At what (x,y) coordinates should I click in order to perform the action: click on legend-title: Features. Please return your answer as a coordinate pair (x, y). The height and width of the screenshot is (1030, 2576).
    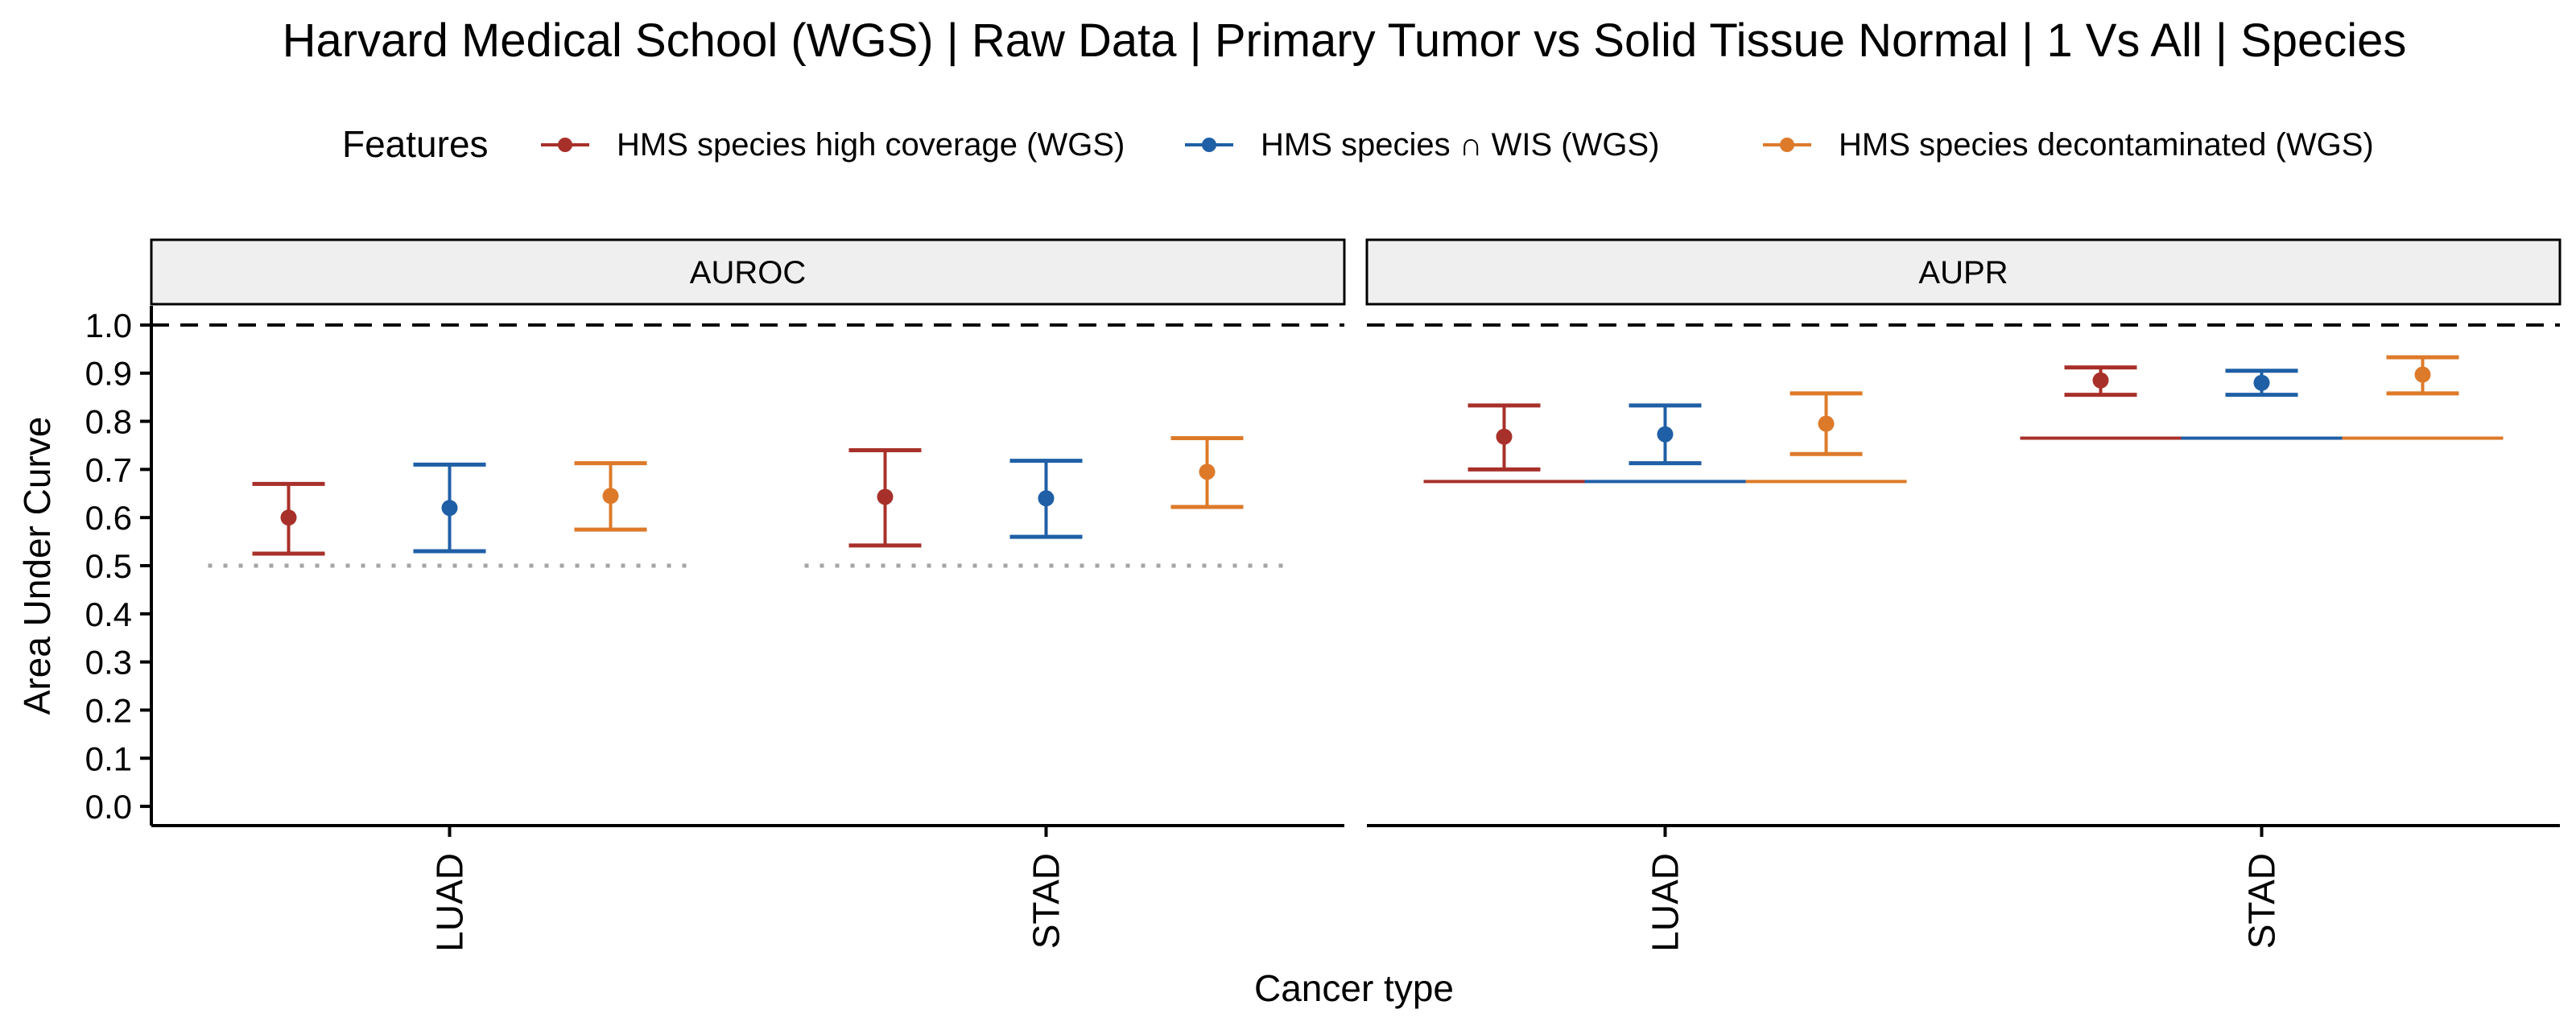
    Looking at the image, I should click on (415, 144).